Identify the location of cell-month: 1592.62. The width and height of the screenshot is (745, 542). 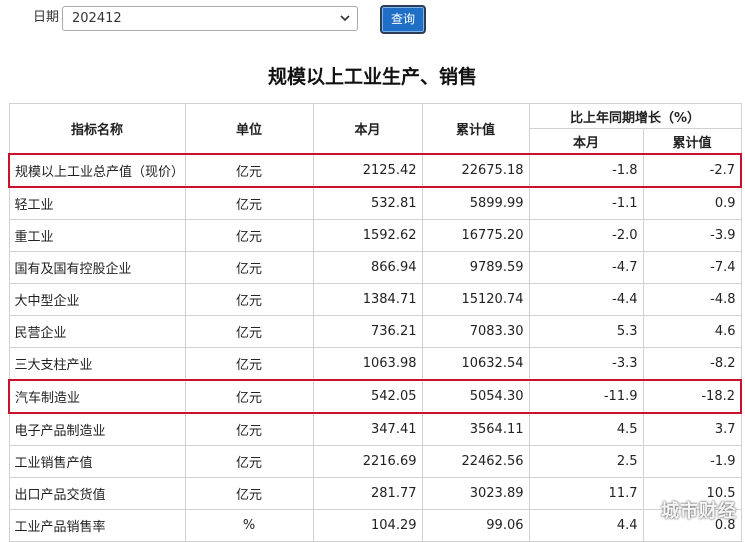
(367, 235).